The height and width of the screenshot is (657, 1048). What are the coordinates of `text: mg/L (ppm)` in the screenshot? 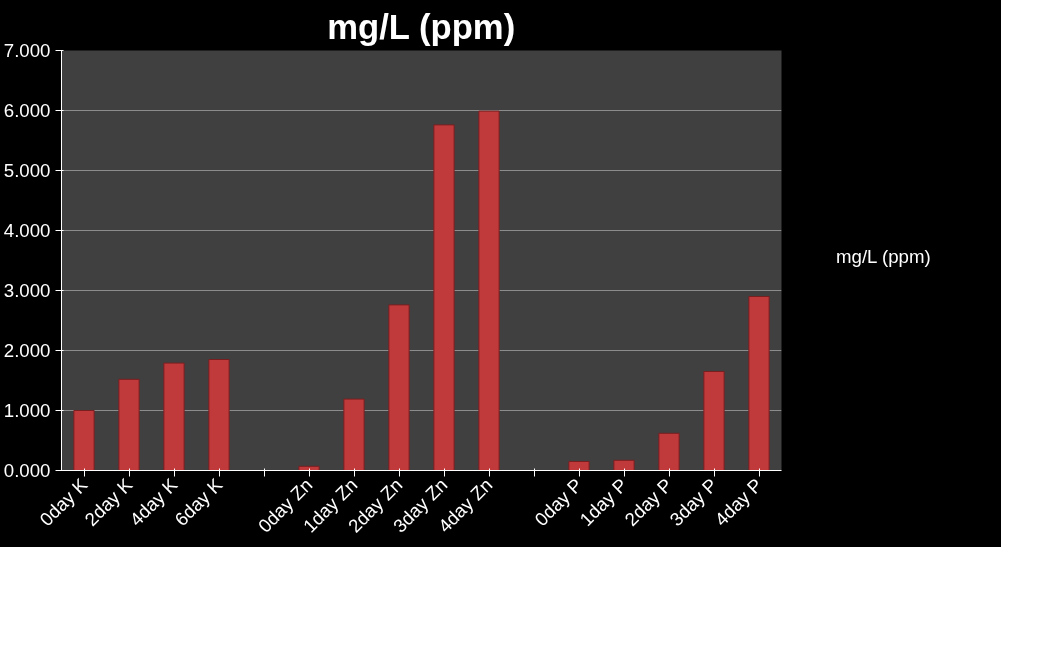 It's located at (883, 256).